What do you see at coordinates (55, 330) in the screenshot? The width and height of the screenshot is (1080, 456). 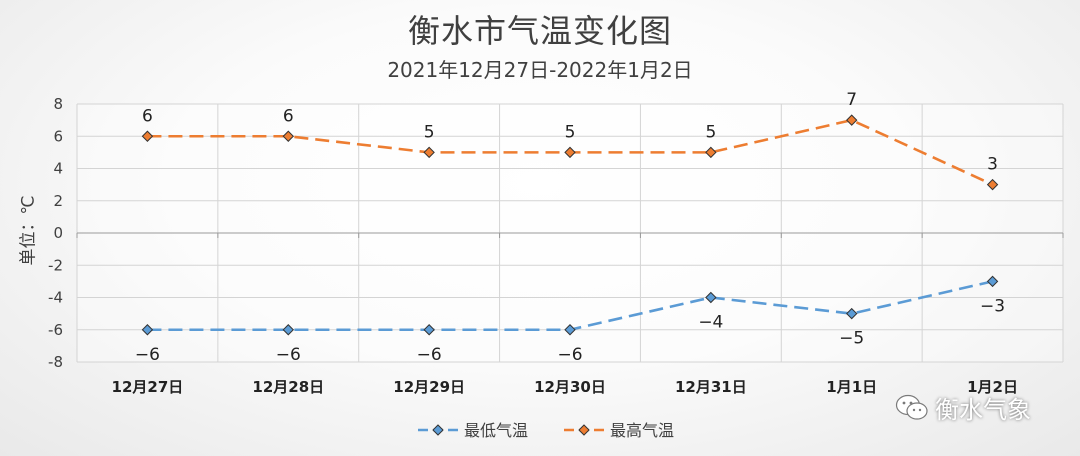 I see `y-tick-label: -6` at bounding box center [55, 330].